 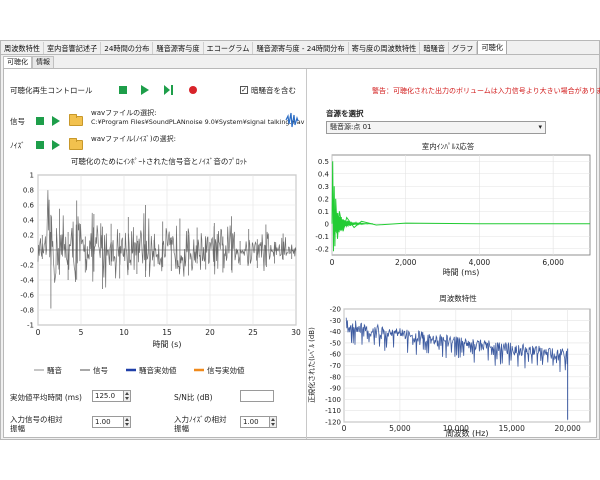 What do you see at coordinates (178, 48) in the screenshot?
I see `tab-source-contribution: 騒音源寄与度` at bounding box center [178, 48].